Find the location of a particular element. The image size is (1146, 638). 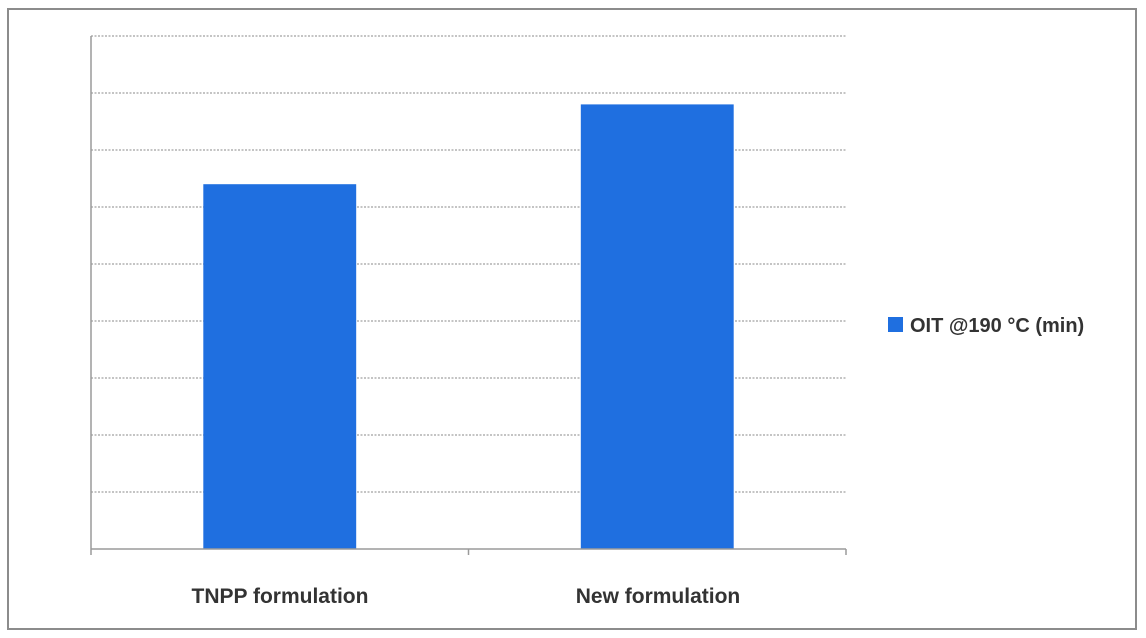

legend: OIT @190 °C (min) is located at coordinates (986, 326).